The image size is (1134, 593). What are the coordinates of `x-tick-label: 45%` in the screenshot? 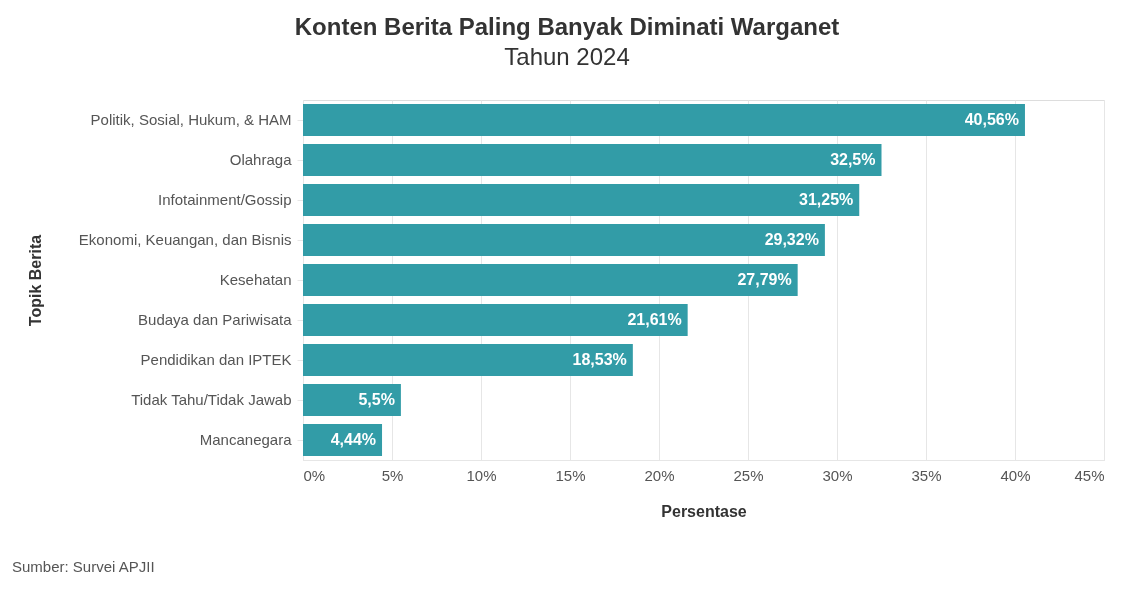 It's located at (1089, 475).